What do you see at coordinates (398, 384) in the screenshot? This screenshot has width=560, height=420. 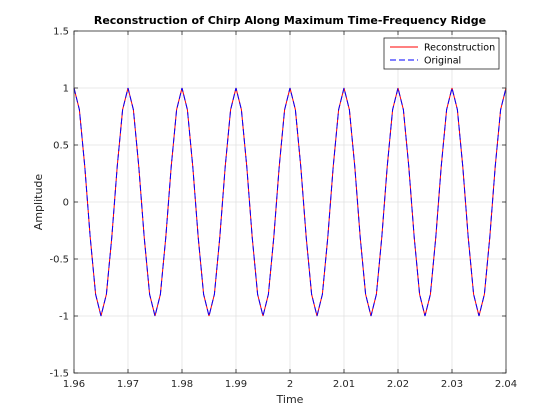 I see `x-tick-label: 2.02` at bounding box center [398, 384].